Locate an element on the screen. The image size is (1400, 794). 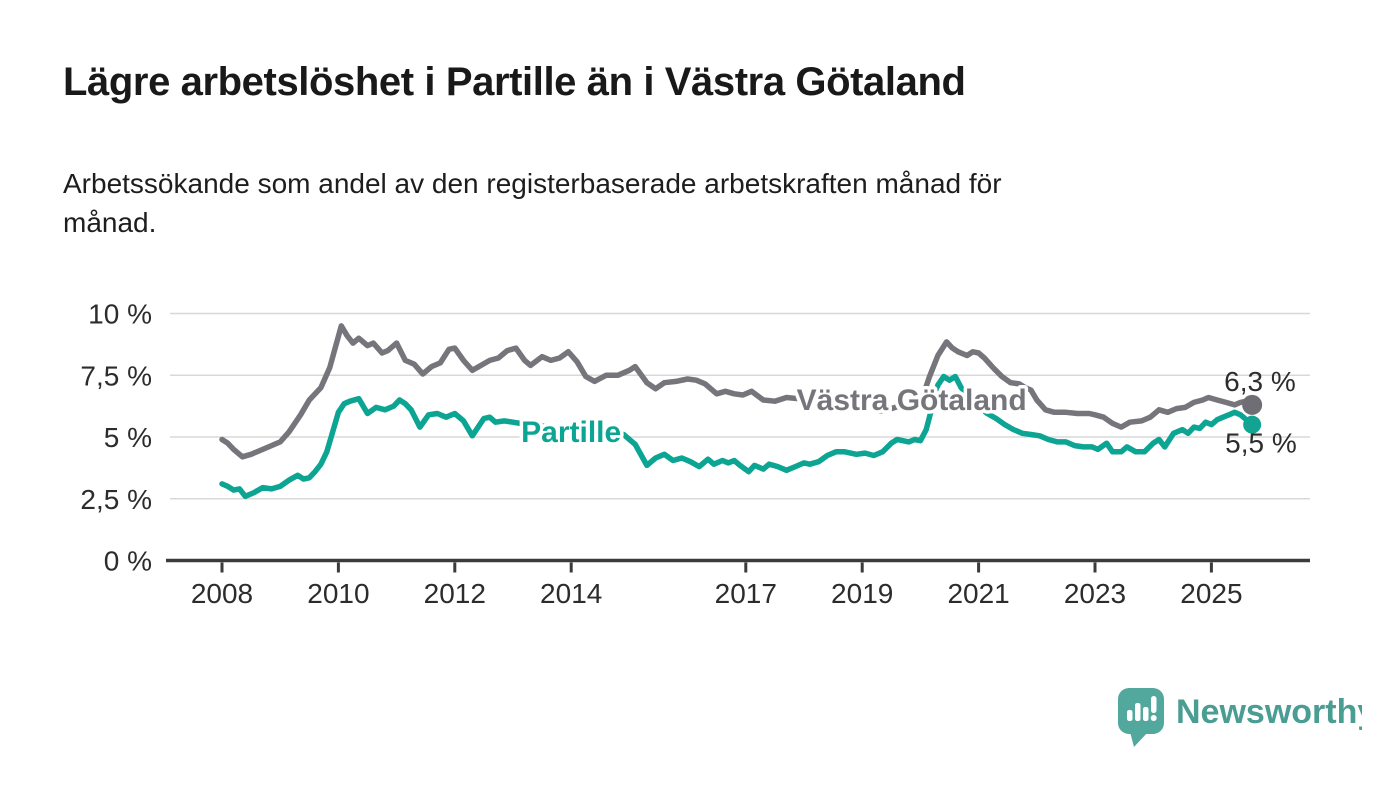
series-label-vastra-gotaland: Västra Götaland is located at coordinates (912, 400).